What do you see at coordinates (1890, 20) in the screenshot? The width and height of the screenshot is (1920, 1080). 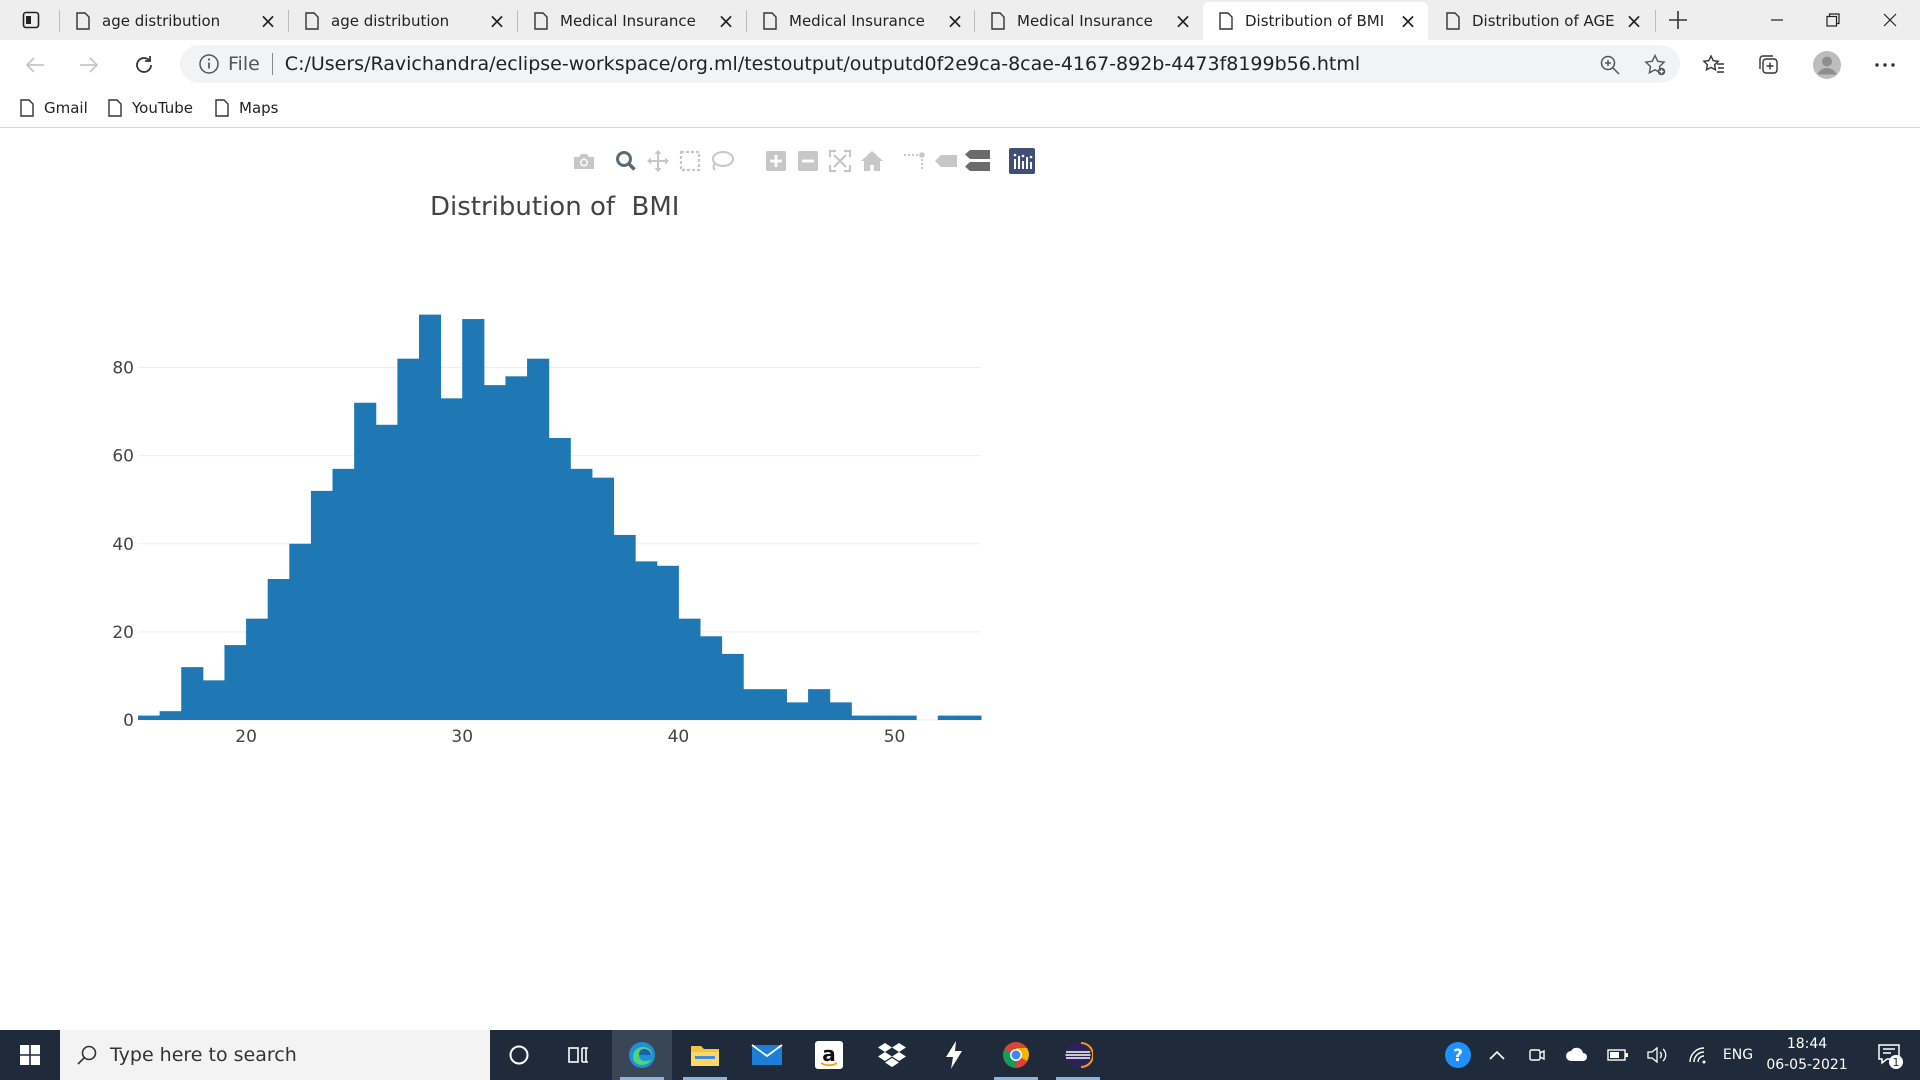 I see `close-window-button` at bounding box center [1890, 20].